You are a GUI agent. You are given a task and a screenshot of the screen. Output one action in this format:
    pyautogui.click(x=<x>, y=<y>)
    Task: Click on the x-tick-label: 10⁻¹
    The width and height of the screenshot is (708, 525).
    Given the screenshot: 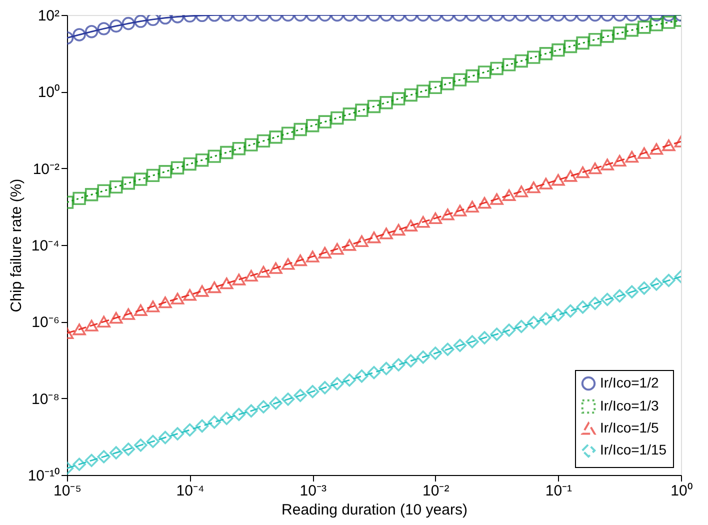 What is the action you would take?
    pyautogui.click(x=558, y=491)
    